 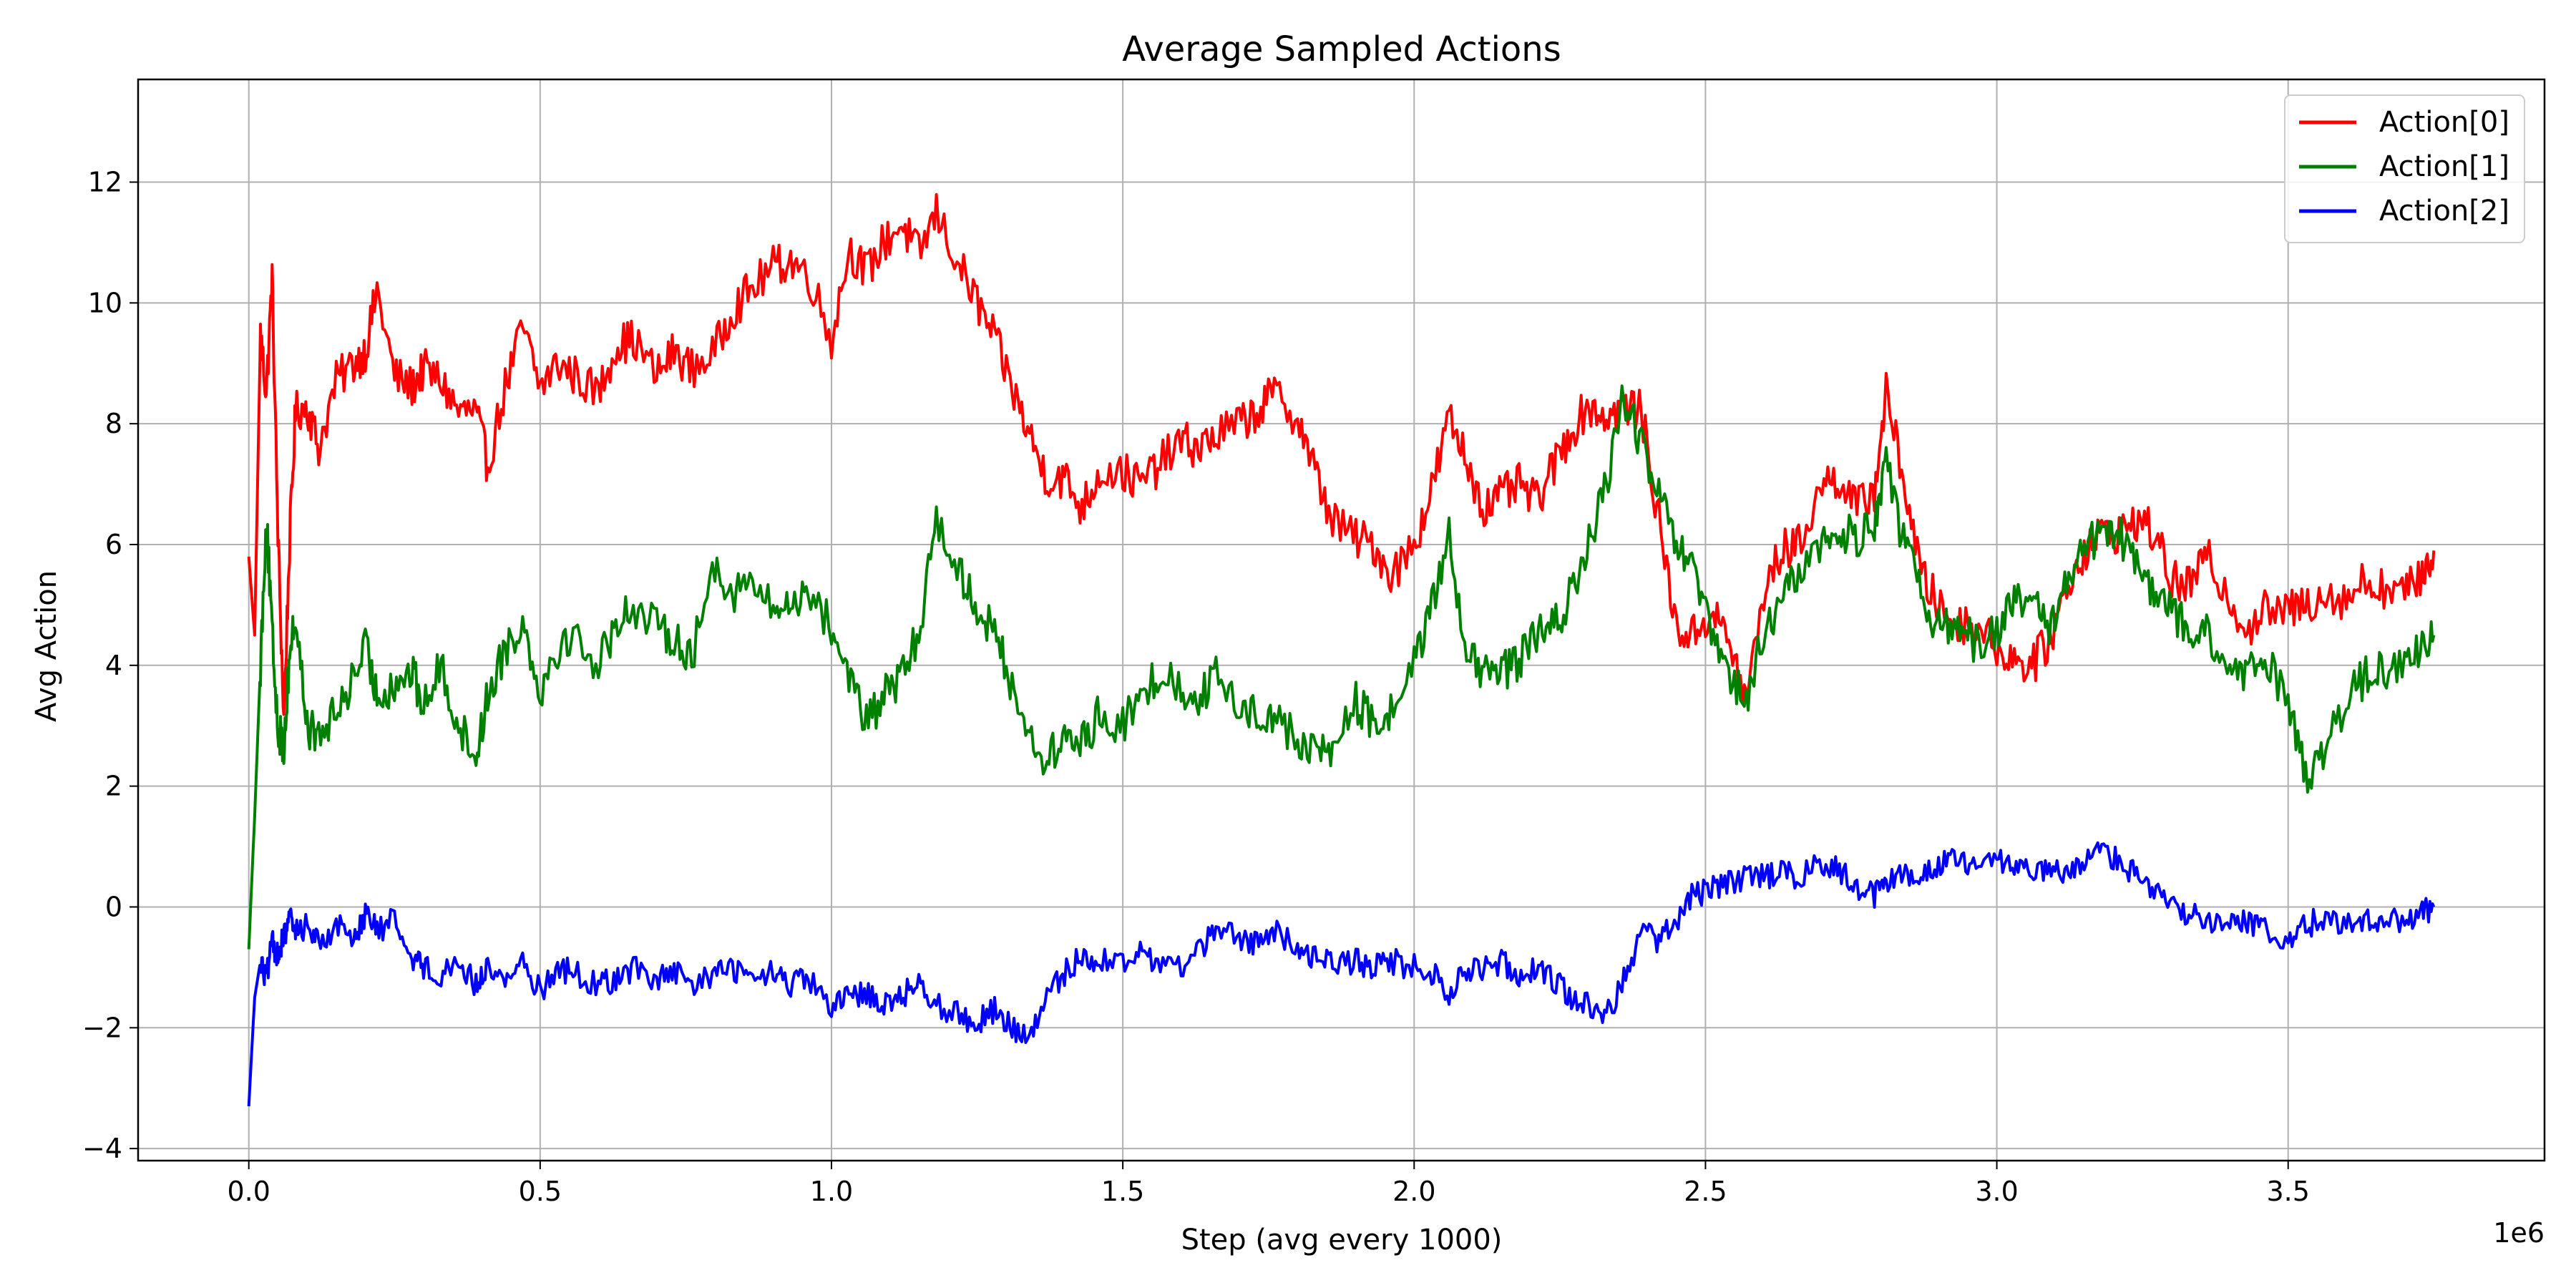 What do you see at coordinates (46, 646) in the screenshot?
I see `y-axis-label: Avg Action` at bounding box center [46, 646].